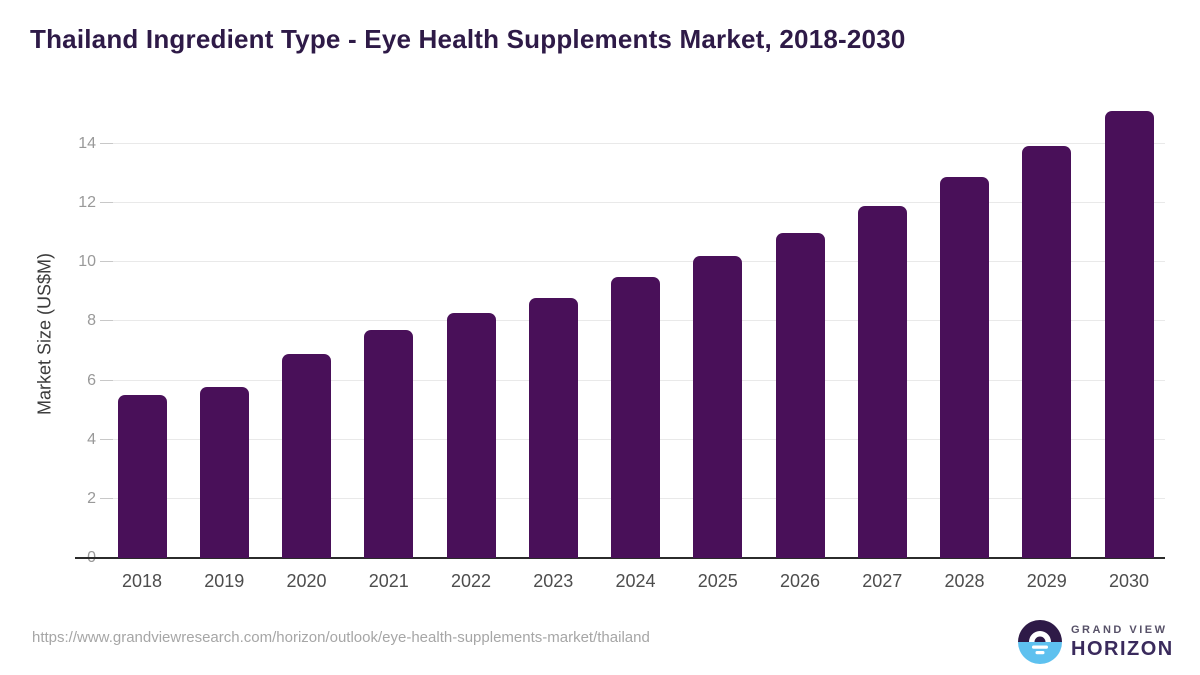 Image resolution: width=1200 pixels, height=675 pixels. What do you see at coordinates (1122, 648) in the screenshot?
I see `logo-product-name: HORIZON` at bounding box center [1122, 648].